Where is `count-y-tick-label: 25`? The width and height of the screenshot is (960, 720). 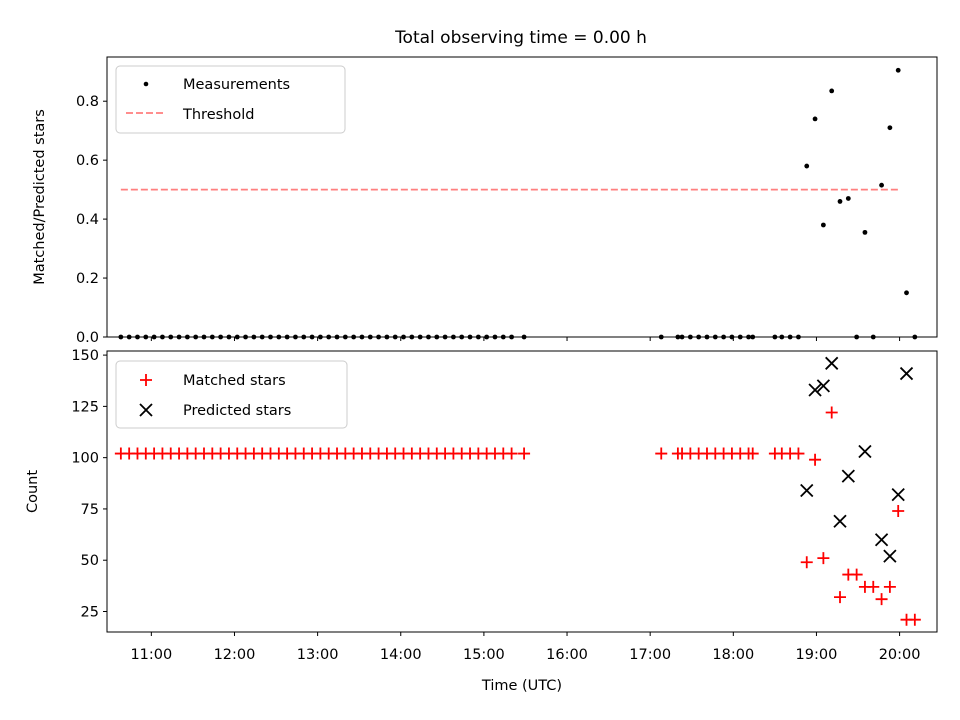 count-y-tick-label: 25 is located at coordinates (90, 612).